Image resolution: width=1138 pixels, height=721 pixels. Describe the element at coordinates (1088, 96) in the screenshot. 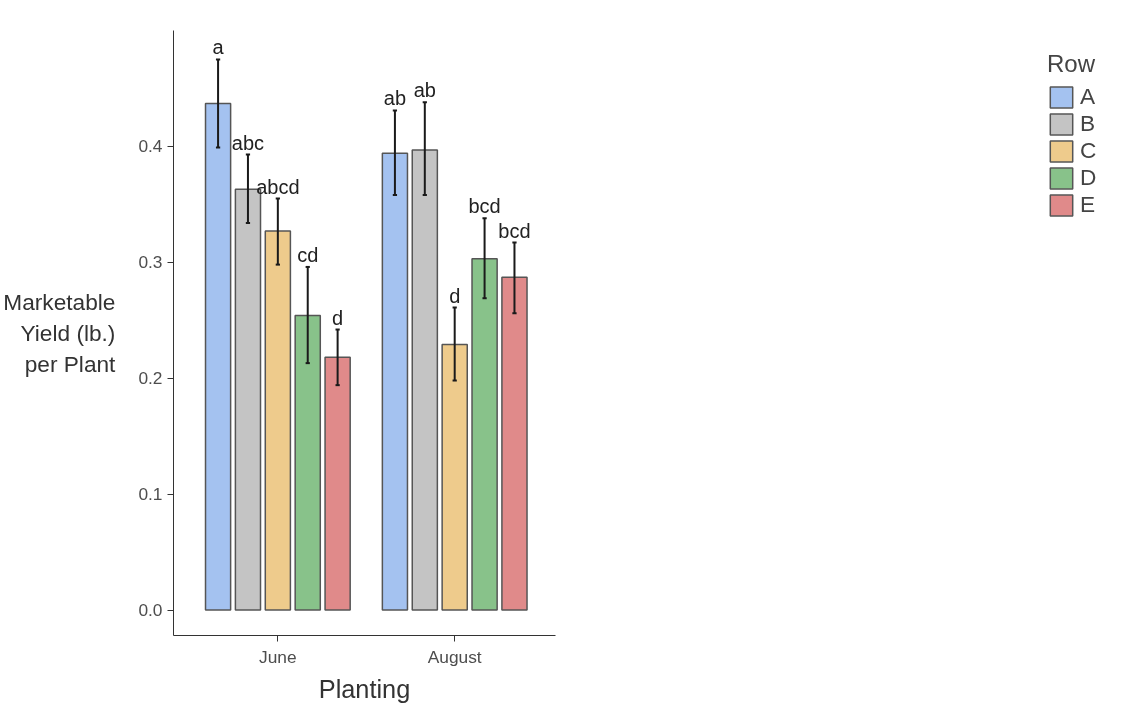

I see `legend-label: A` at that location.